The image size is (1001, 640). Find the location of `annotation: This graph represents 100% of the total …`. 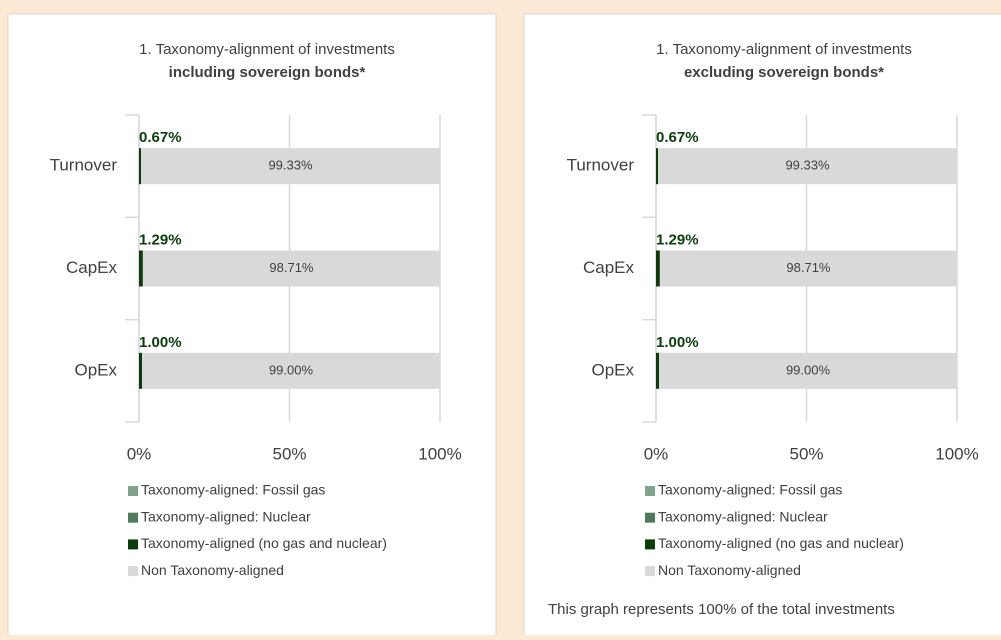

annotation: This graph represents 100% of the total … is located at coordinates (721, 609).